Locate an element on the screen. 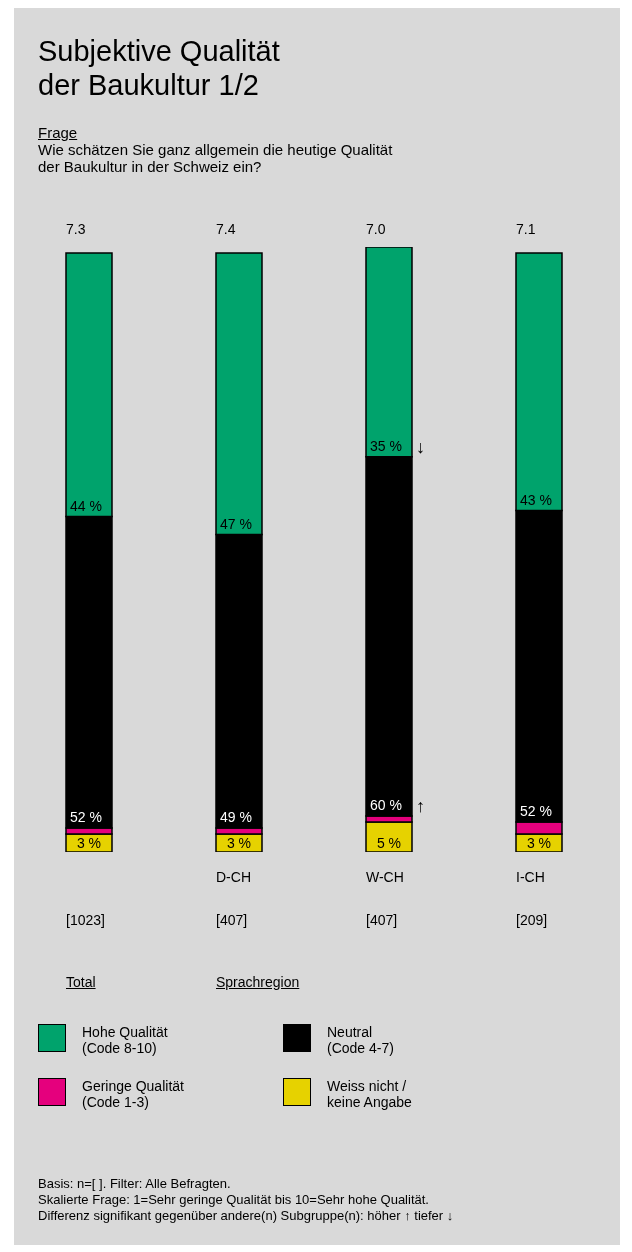 This screenshot has height=1252, width=632. legend-label: Neutral (Code 4-7) is located at coordinates (360, 1040).